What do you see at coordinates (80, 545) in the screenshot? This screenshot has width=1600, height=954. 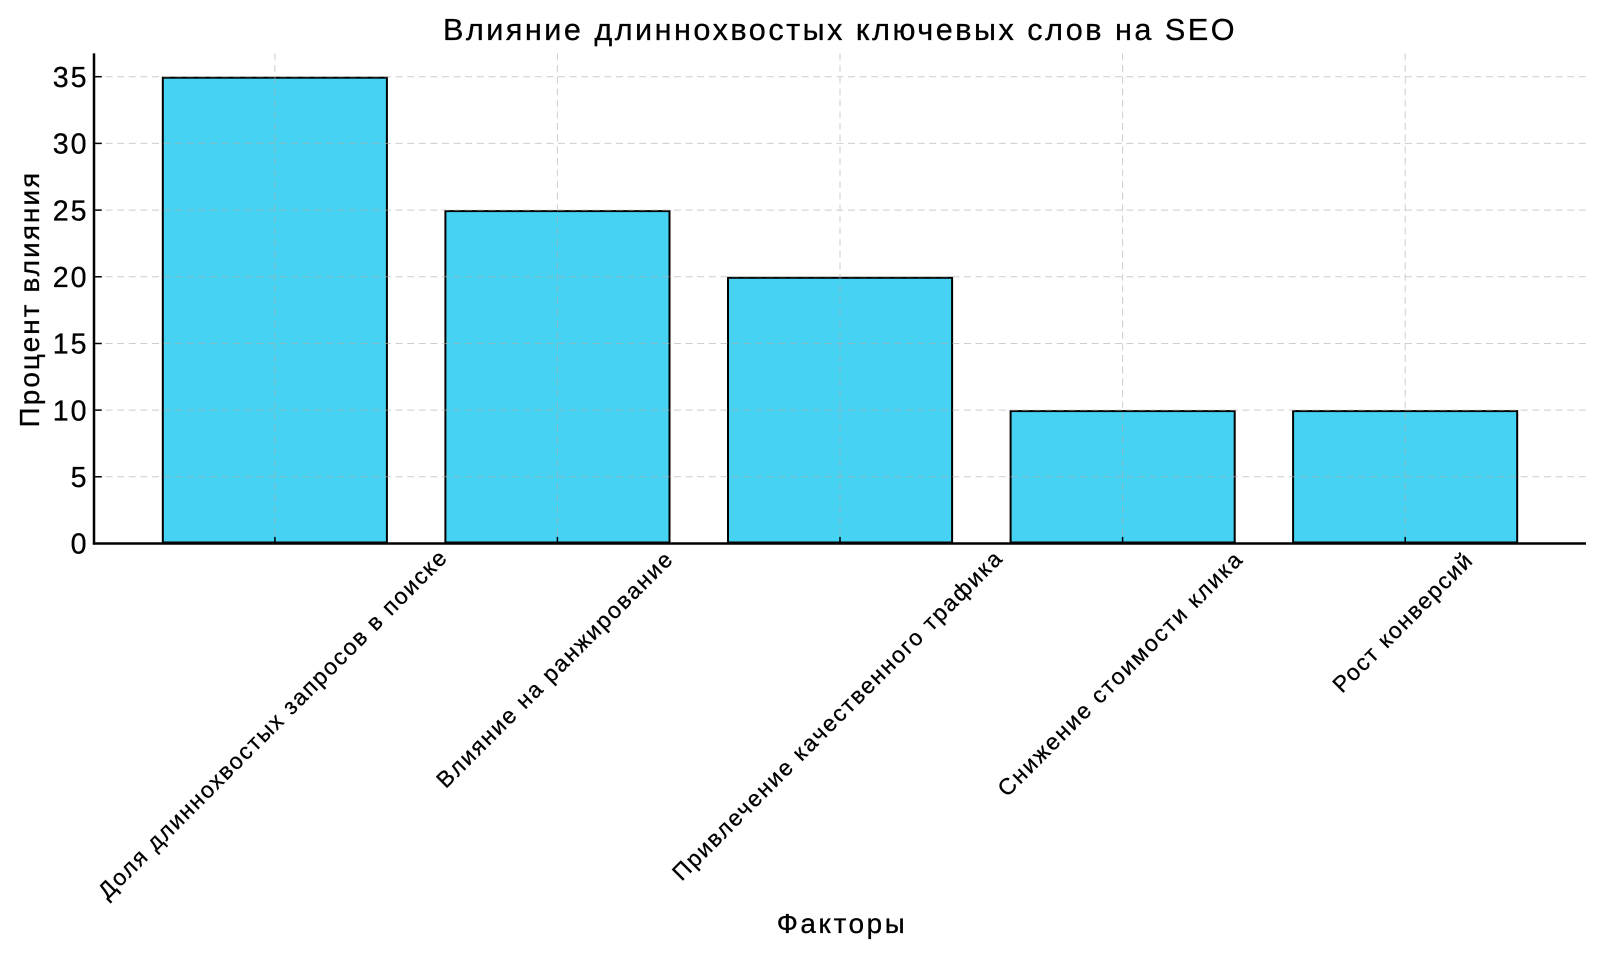 I see `svg-text: 0` at bounding box center [80, 545].